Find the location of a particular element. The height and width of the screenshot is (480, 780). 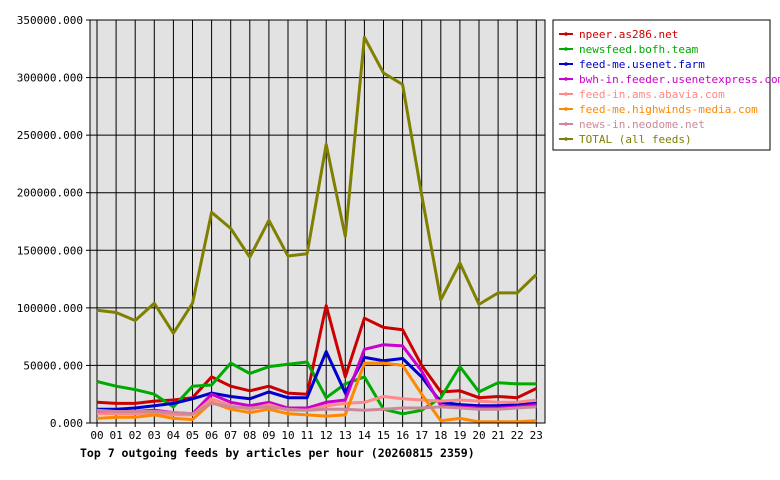

x-tick-label: 14 is located at coordinates (365, 435).